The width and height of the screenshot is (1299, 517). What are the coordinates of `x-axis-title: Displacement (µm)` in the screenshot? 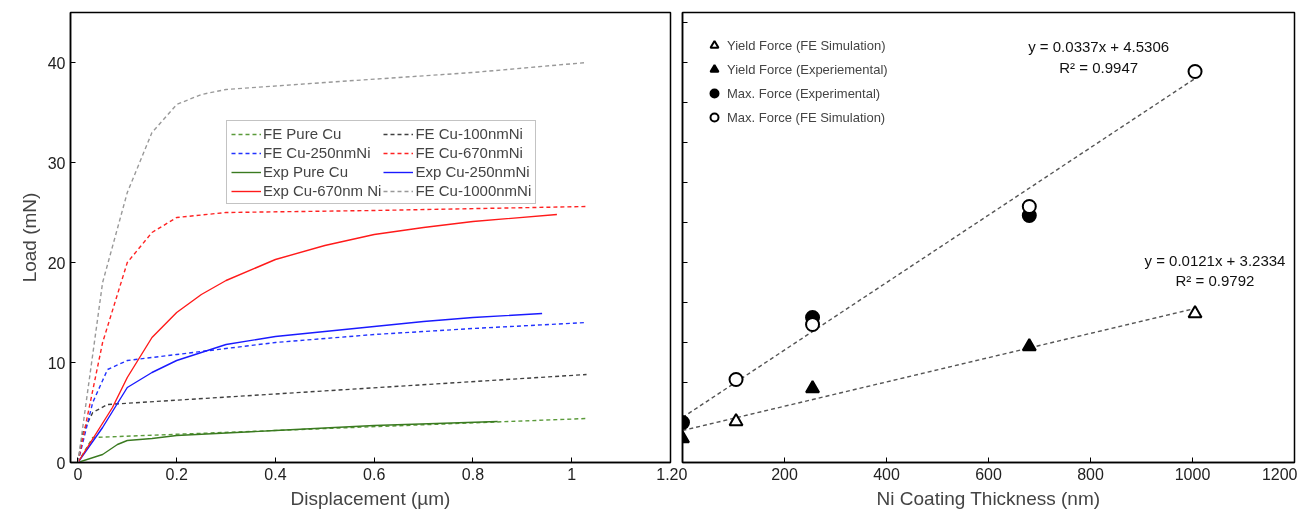 It's located at (370, 498).